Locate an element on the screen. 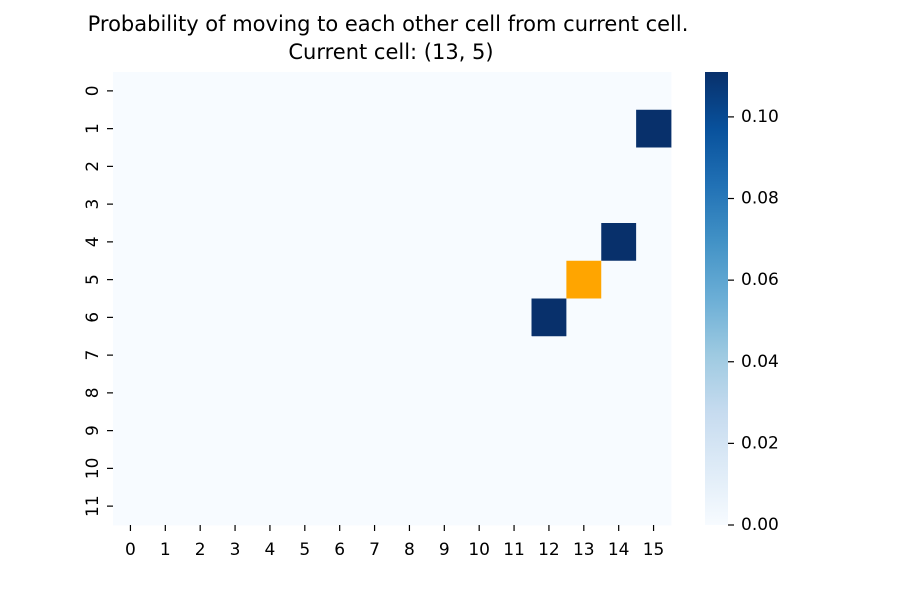 The height and width of the screenshot is (600, 900). x-tick-label: 9 is located at coordinates (444, 550).